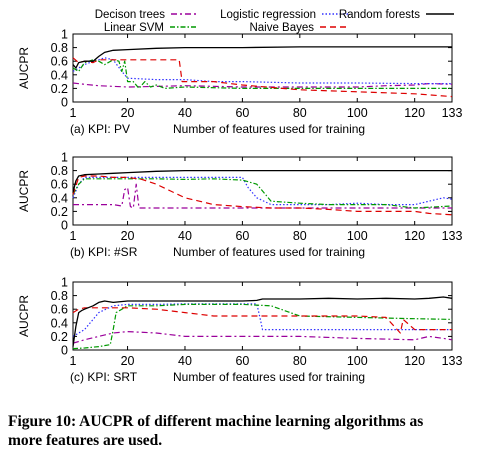 Image resolution: width=487 pixels, height=462 pixels. What do you see at coordinates (134, 28) in the screenshot?
I see `legend-label-svm: Linear SVM` at bounding box center [134, 28].